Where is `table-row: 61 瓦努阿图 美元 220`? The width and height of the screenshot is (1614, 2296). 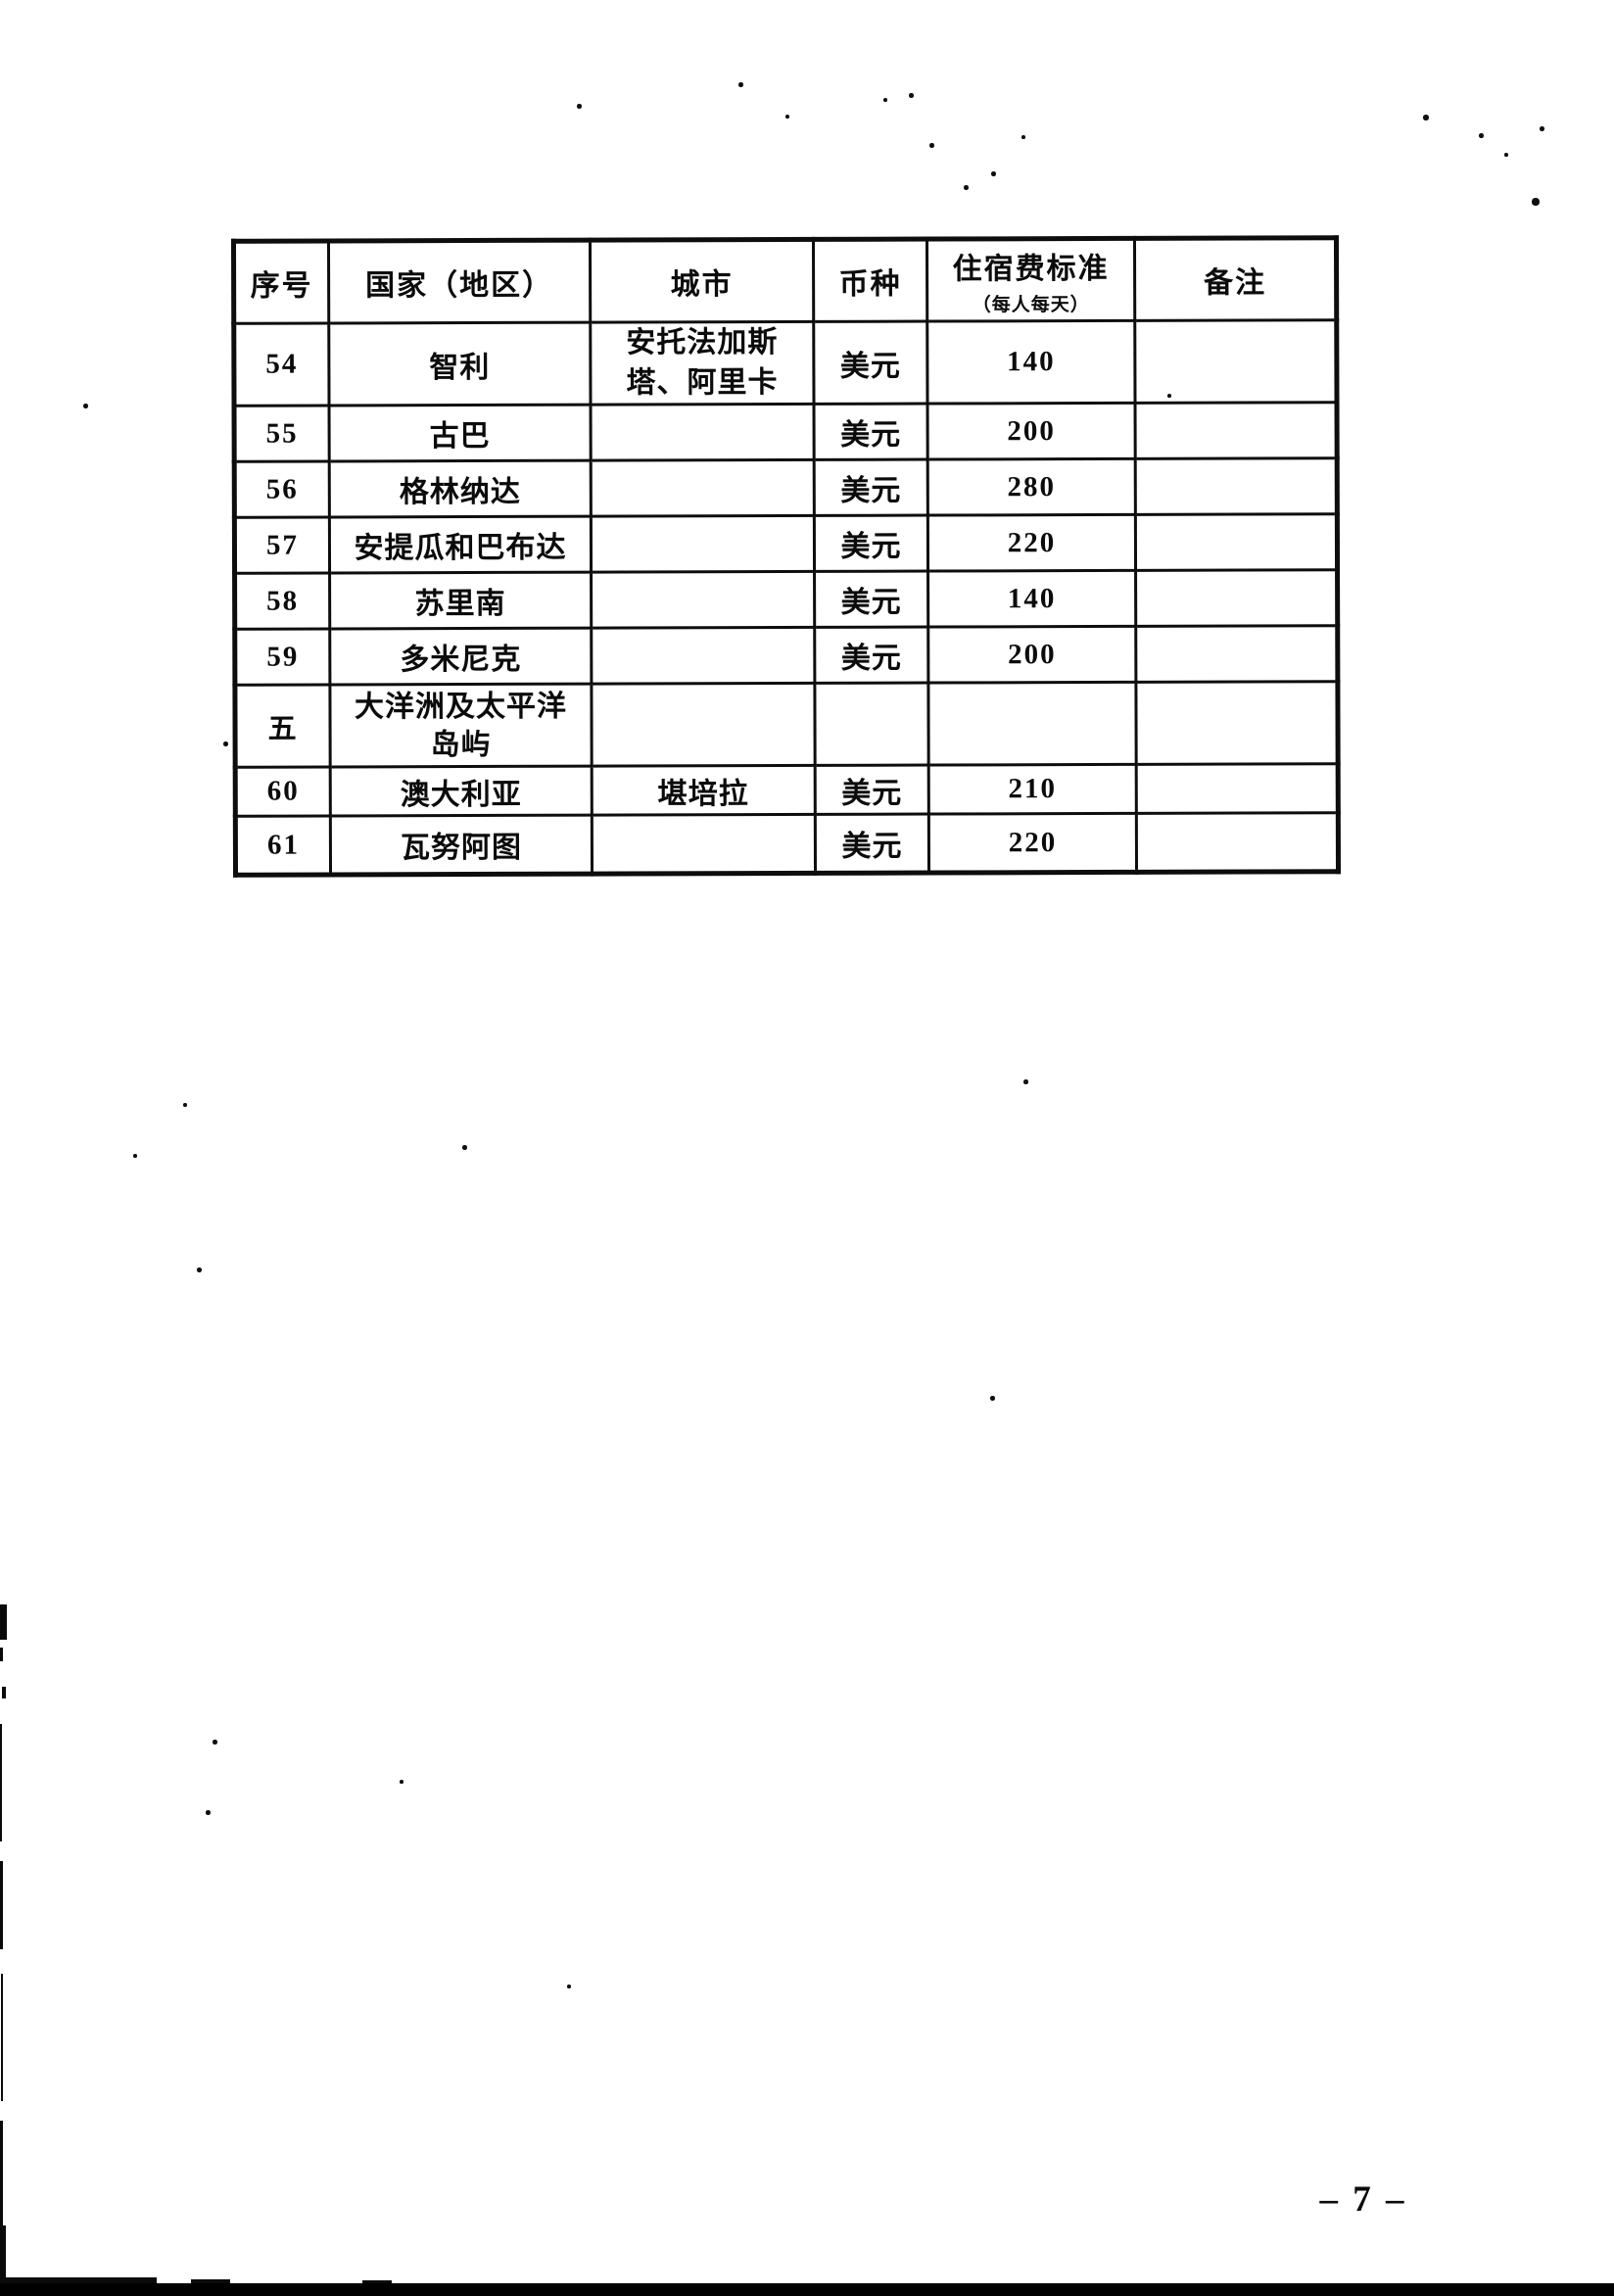 table-row: 61 瓦努阿图 美元 220 is located at coordinates (787, 844).